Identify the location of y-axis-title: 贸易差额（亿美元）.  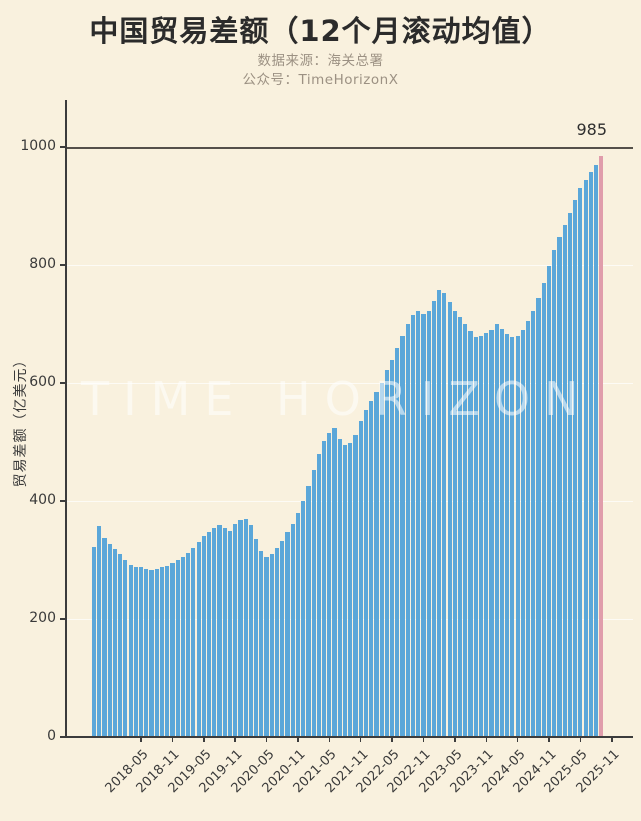
(21, 420).